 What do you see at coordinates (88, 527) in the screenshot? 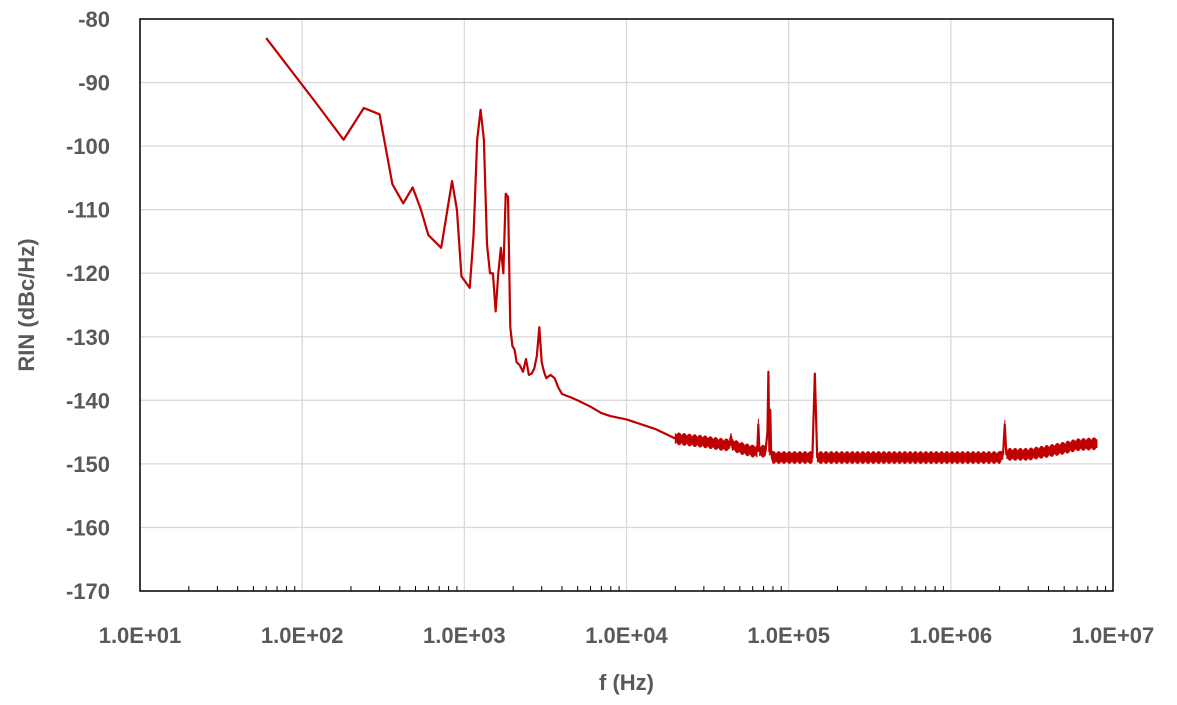
I see `y-tick-label: -160` at bounding box center [88, 527].